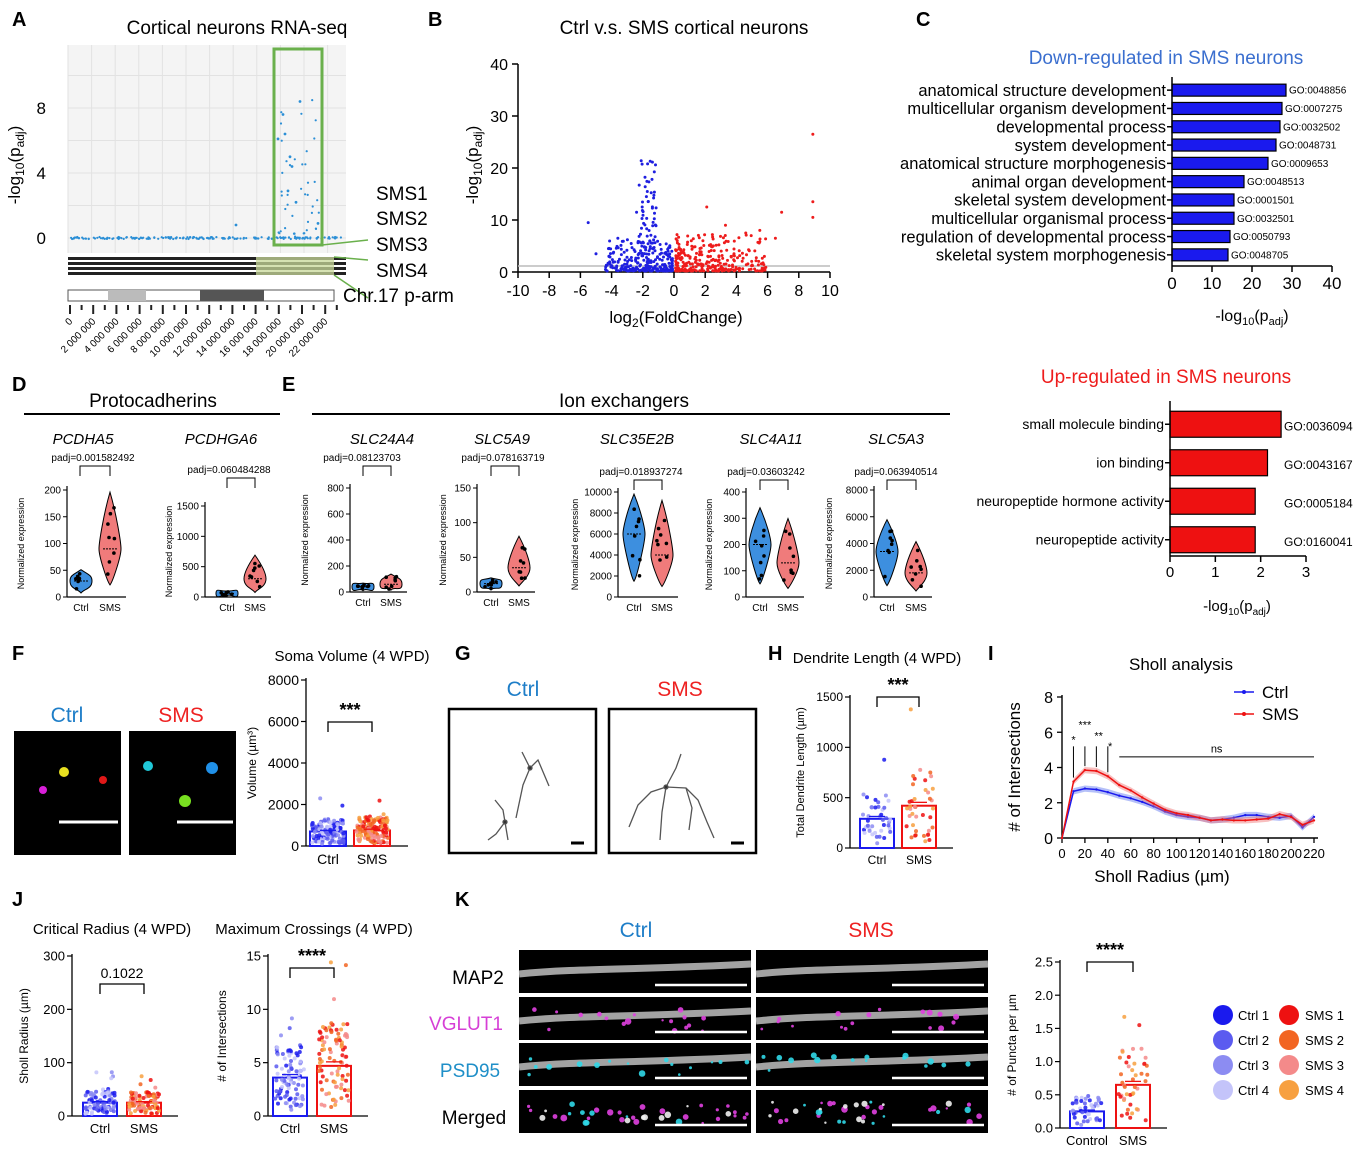 The height and width of the screenshot is (1172, 1366). I want to click on violin-gene-name: PCDHA5, so click(84, 439).